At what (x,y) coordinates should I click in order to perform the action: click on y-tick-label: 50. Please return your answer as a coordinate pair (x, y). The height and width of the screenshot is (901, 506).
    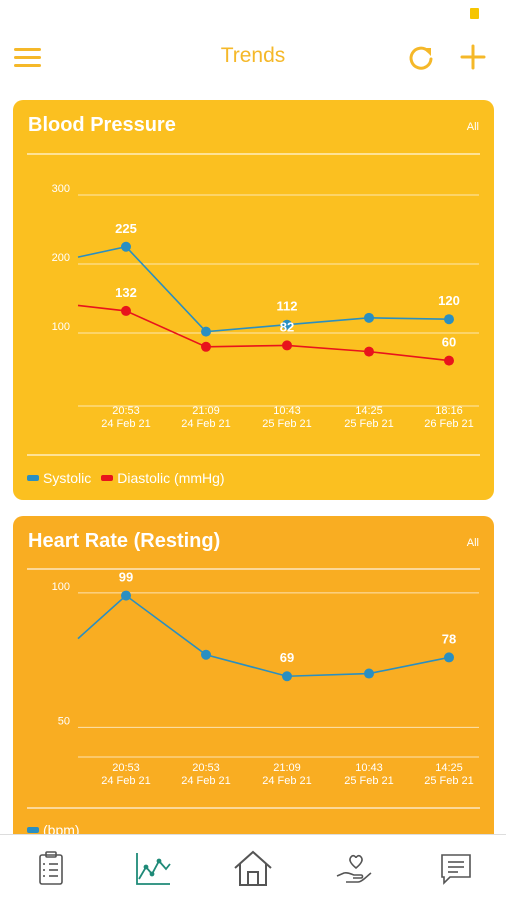
    Looking at the image, I should click on (64, 721).